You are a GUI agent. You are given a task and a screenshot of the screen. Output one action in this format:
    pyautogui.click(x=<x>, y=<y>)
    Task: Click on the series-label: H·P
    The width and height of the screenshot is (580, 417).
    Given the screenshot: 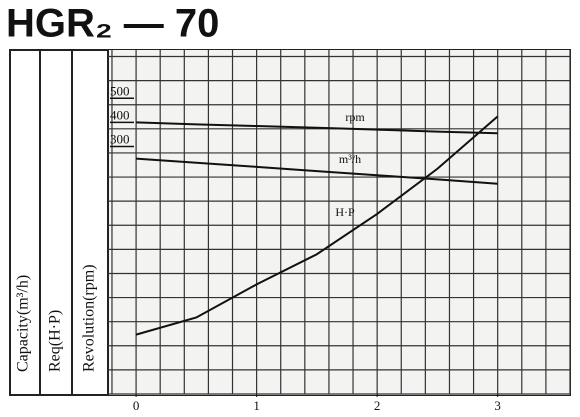 What is the action you would take?
    pyautogui.click(x=345, y=212)
    